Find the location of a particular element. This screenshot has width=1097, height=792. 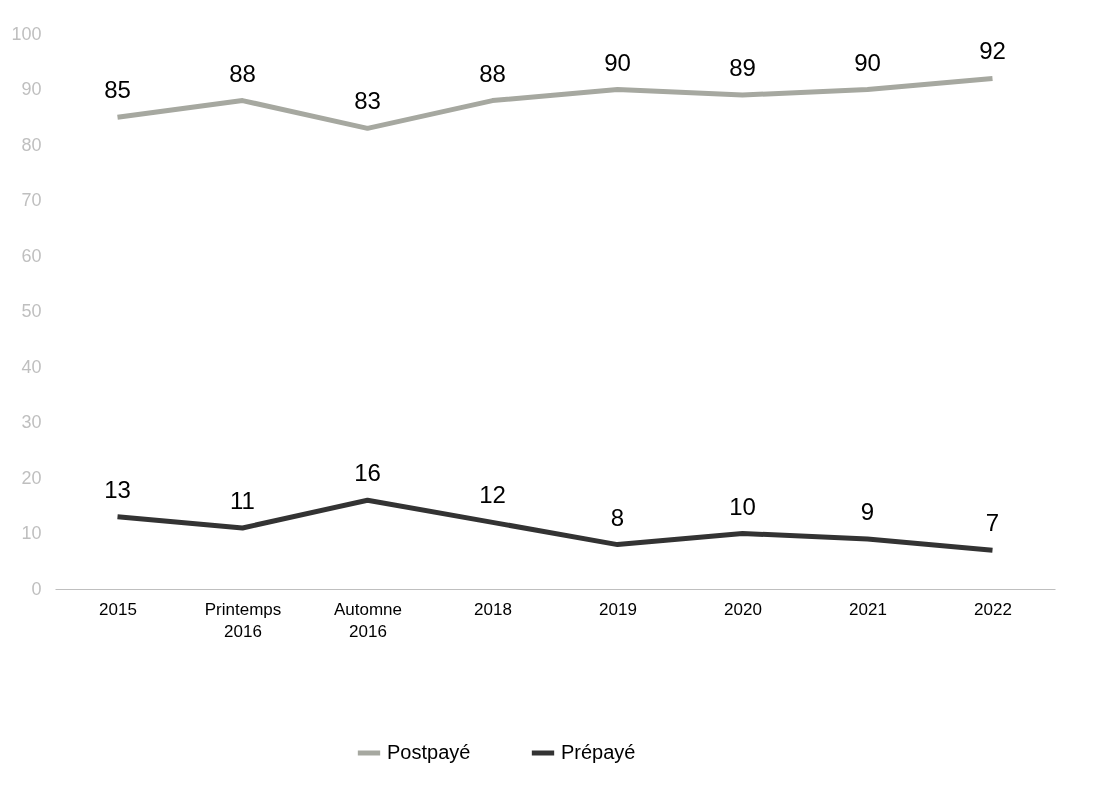

x-tick-label: 2020 is located at coordinates (743, 609).